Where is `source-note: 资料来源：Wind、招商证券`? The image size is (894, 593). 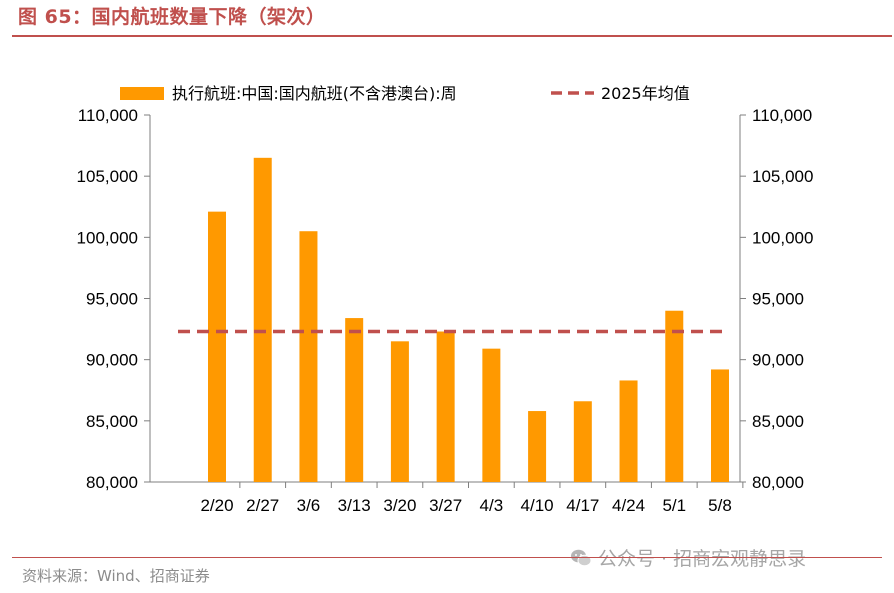
source-note: 资料来源：Wind、招商证券 is located at coordinates (116, 576).